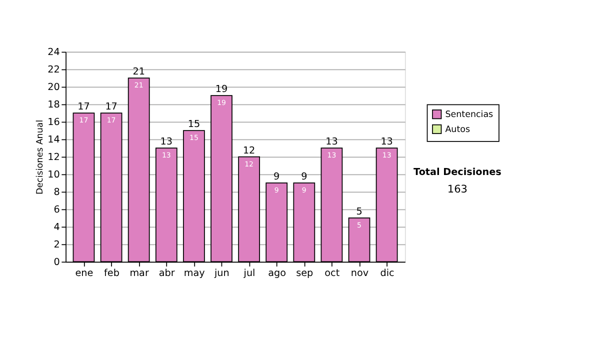 This screenshot has width=600, height=340. I want to click on x-tick-label: mar, so click(139, 274).